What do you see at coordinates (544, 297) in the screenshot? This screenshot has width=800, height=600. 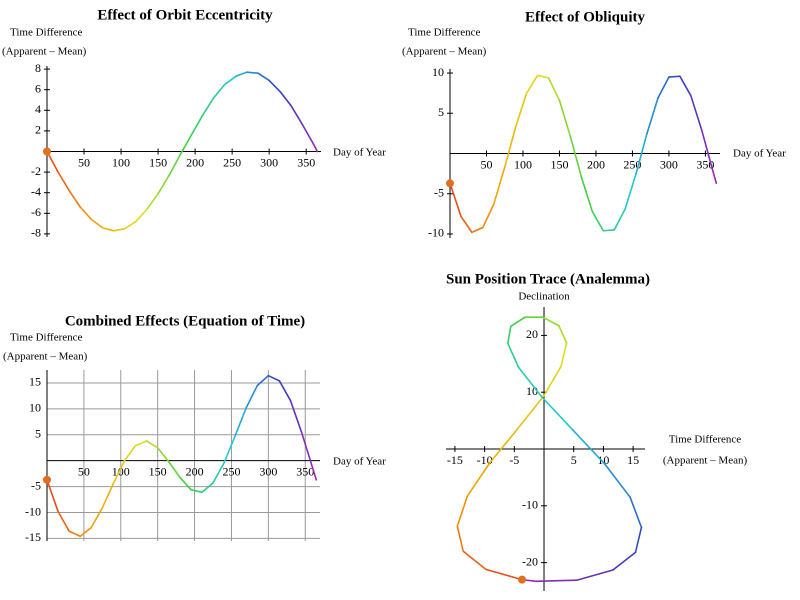 I see `axis-label: Declination` at bounding box center [544, 297].